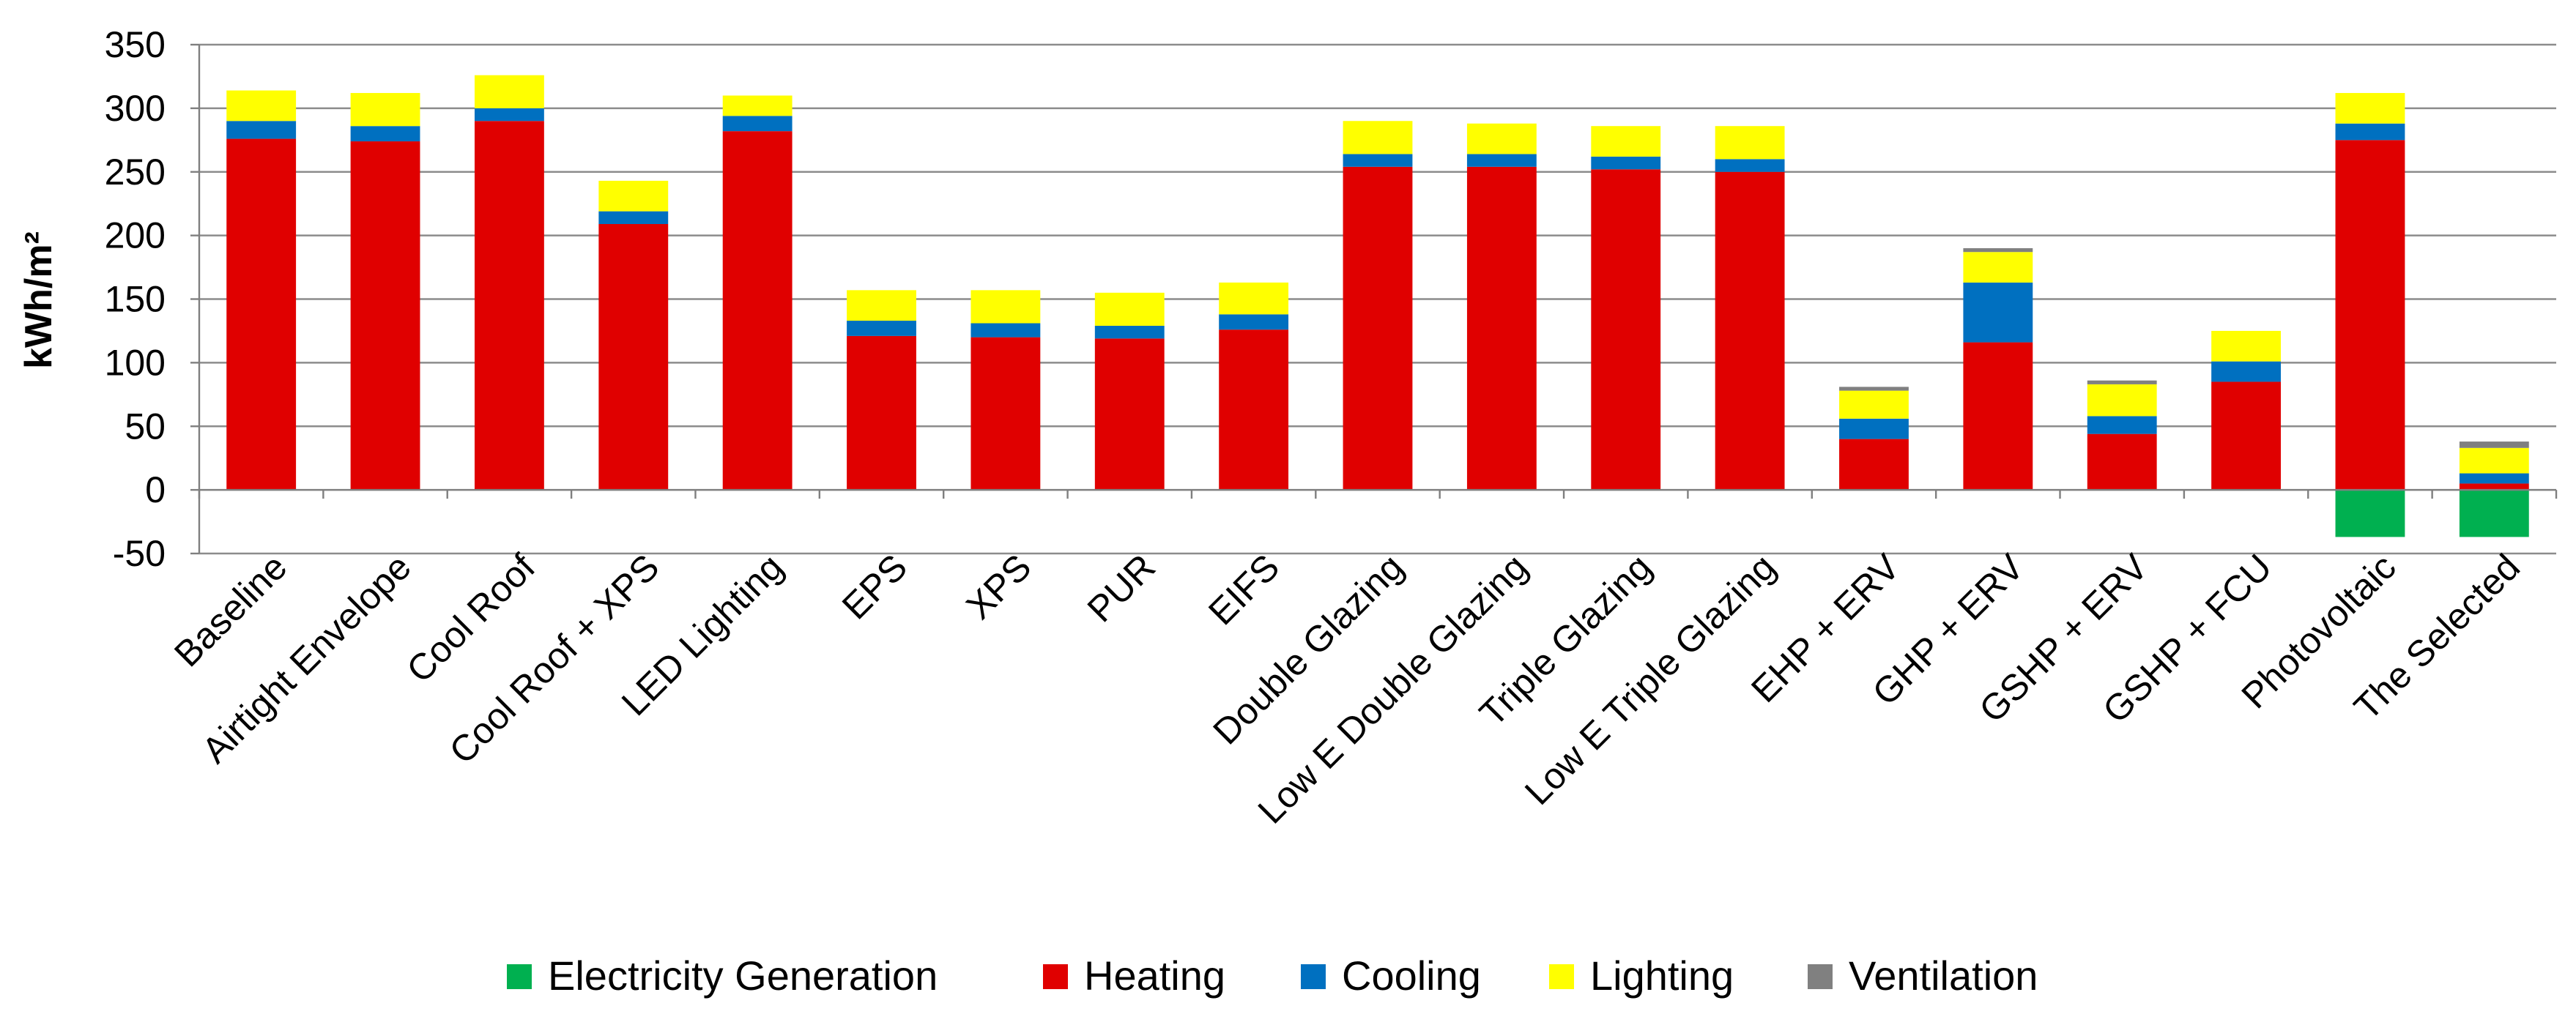  What do you see at coordinates (1055, 976) in the screenshot?
I see `legend-swatch-heating` at bounding box center [1055, 976].